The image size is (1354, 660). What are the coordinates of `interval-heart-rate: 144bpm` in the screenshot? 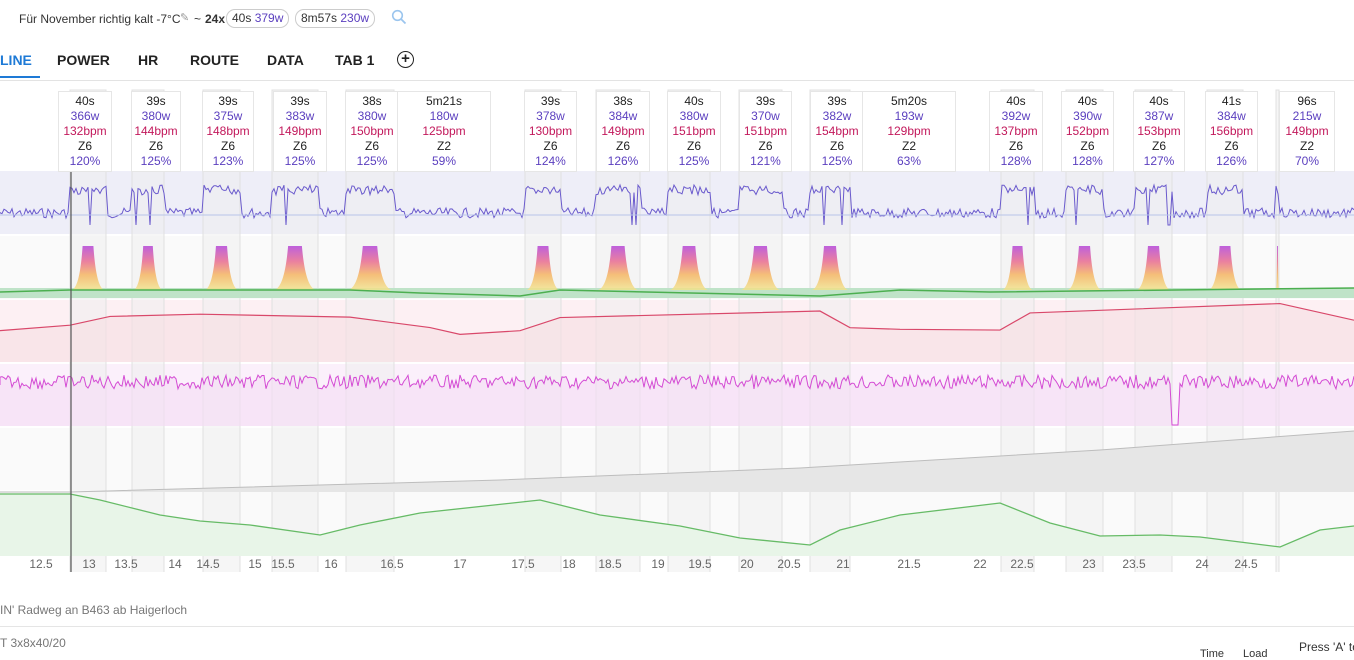 It's located at (156, 131).